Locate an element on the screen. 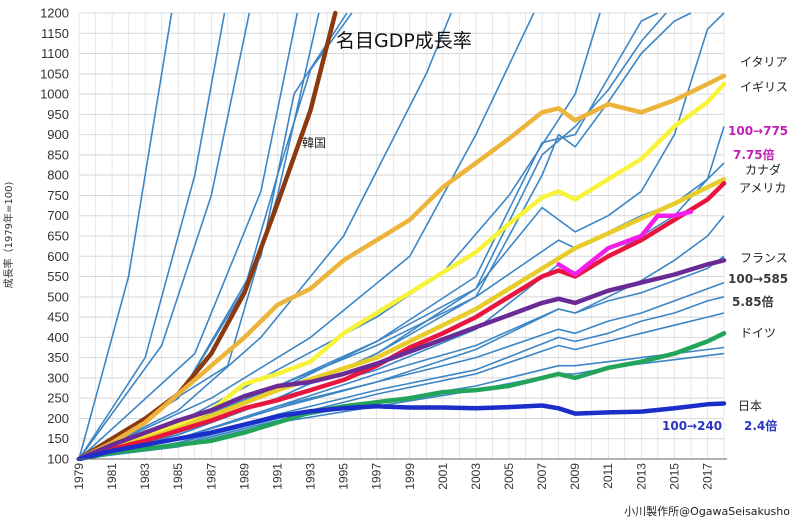  x-tick-label: 1993 is located at coordinates (311, 476).